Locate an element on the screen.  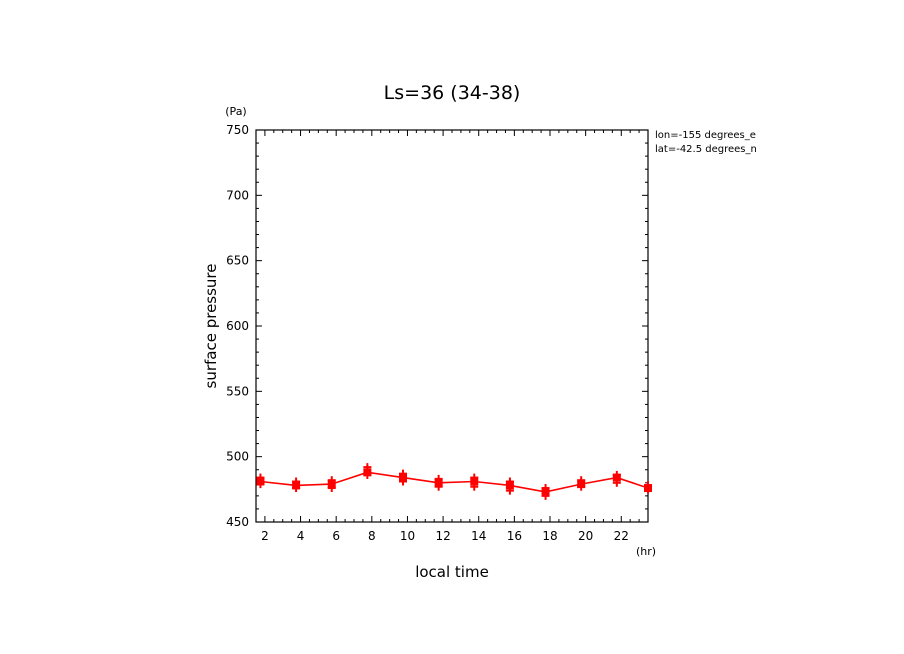
x-tick-label: 14 is located at coordinates (478, 536).